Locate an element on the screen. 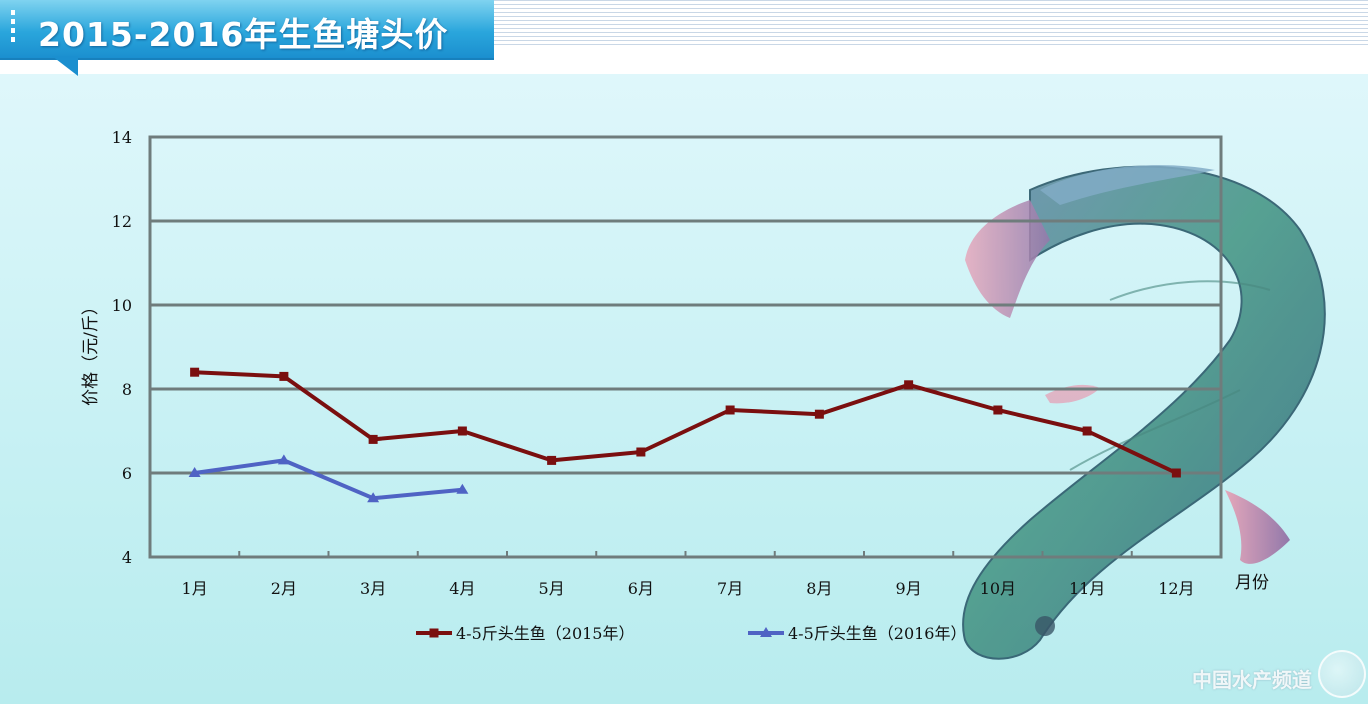 The image size is (1368, 704). x-tick-label: 8月 is located at coordinates (819, 588).